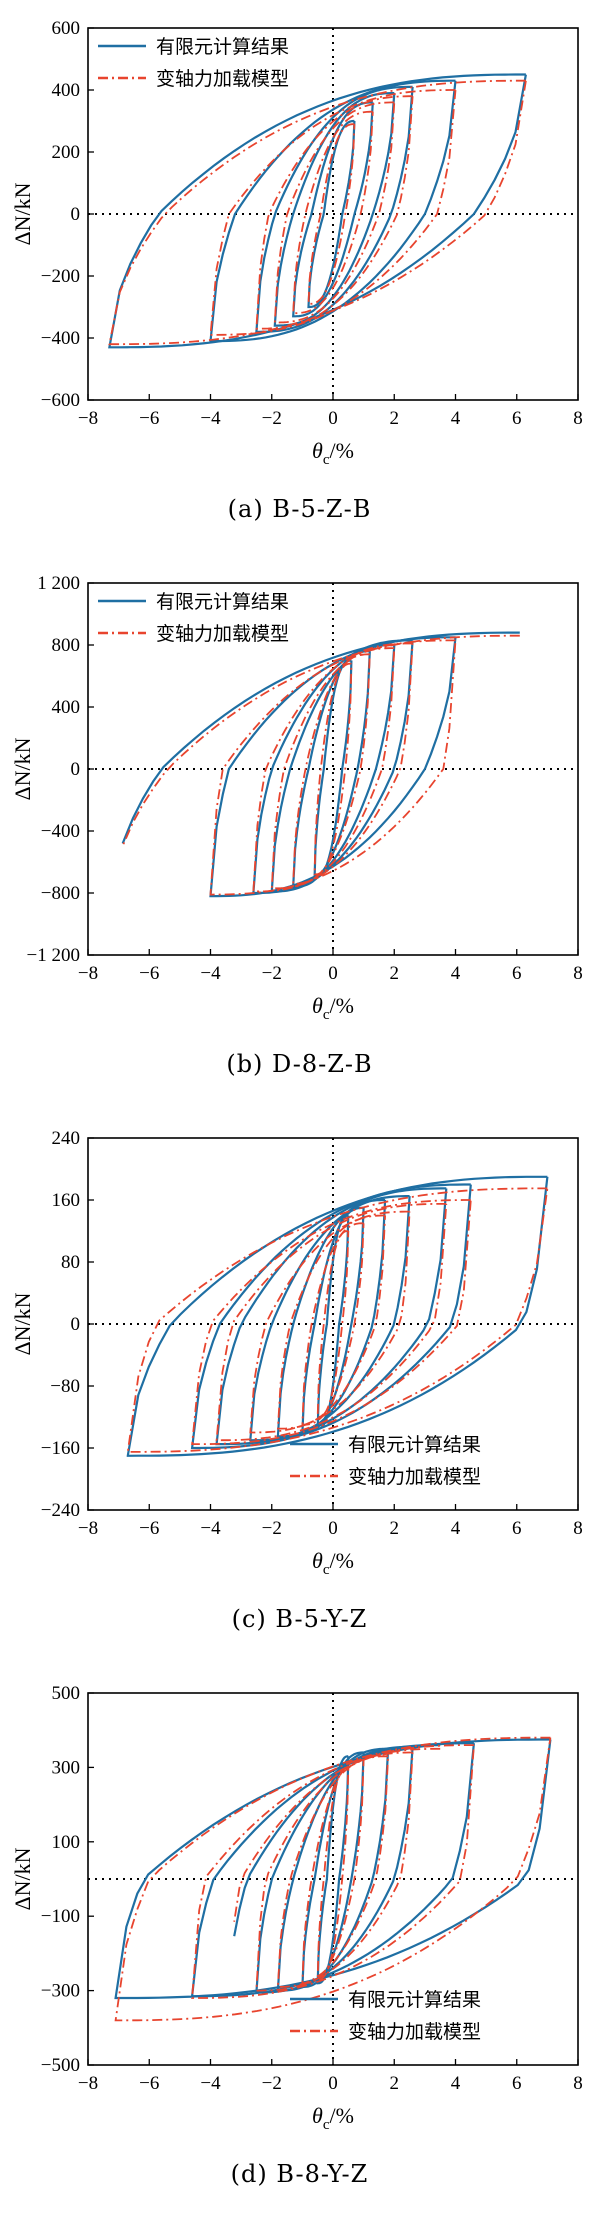 This screenshot has width=599, height=2222. I want to click on y-tick-label: 1 200, so click(58, 583).